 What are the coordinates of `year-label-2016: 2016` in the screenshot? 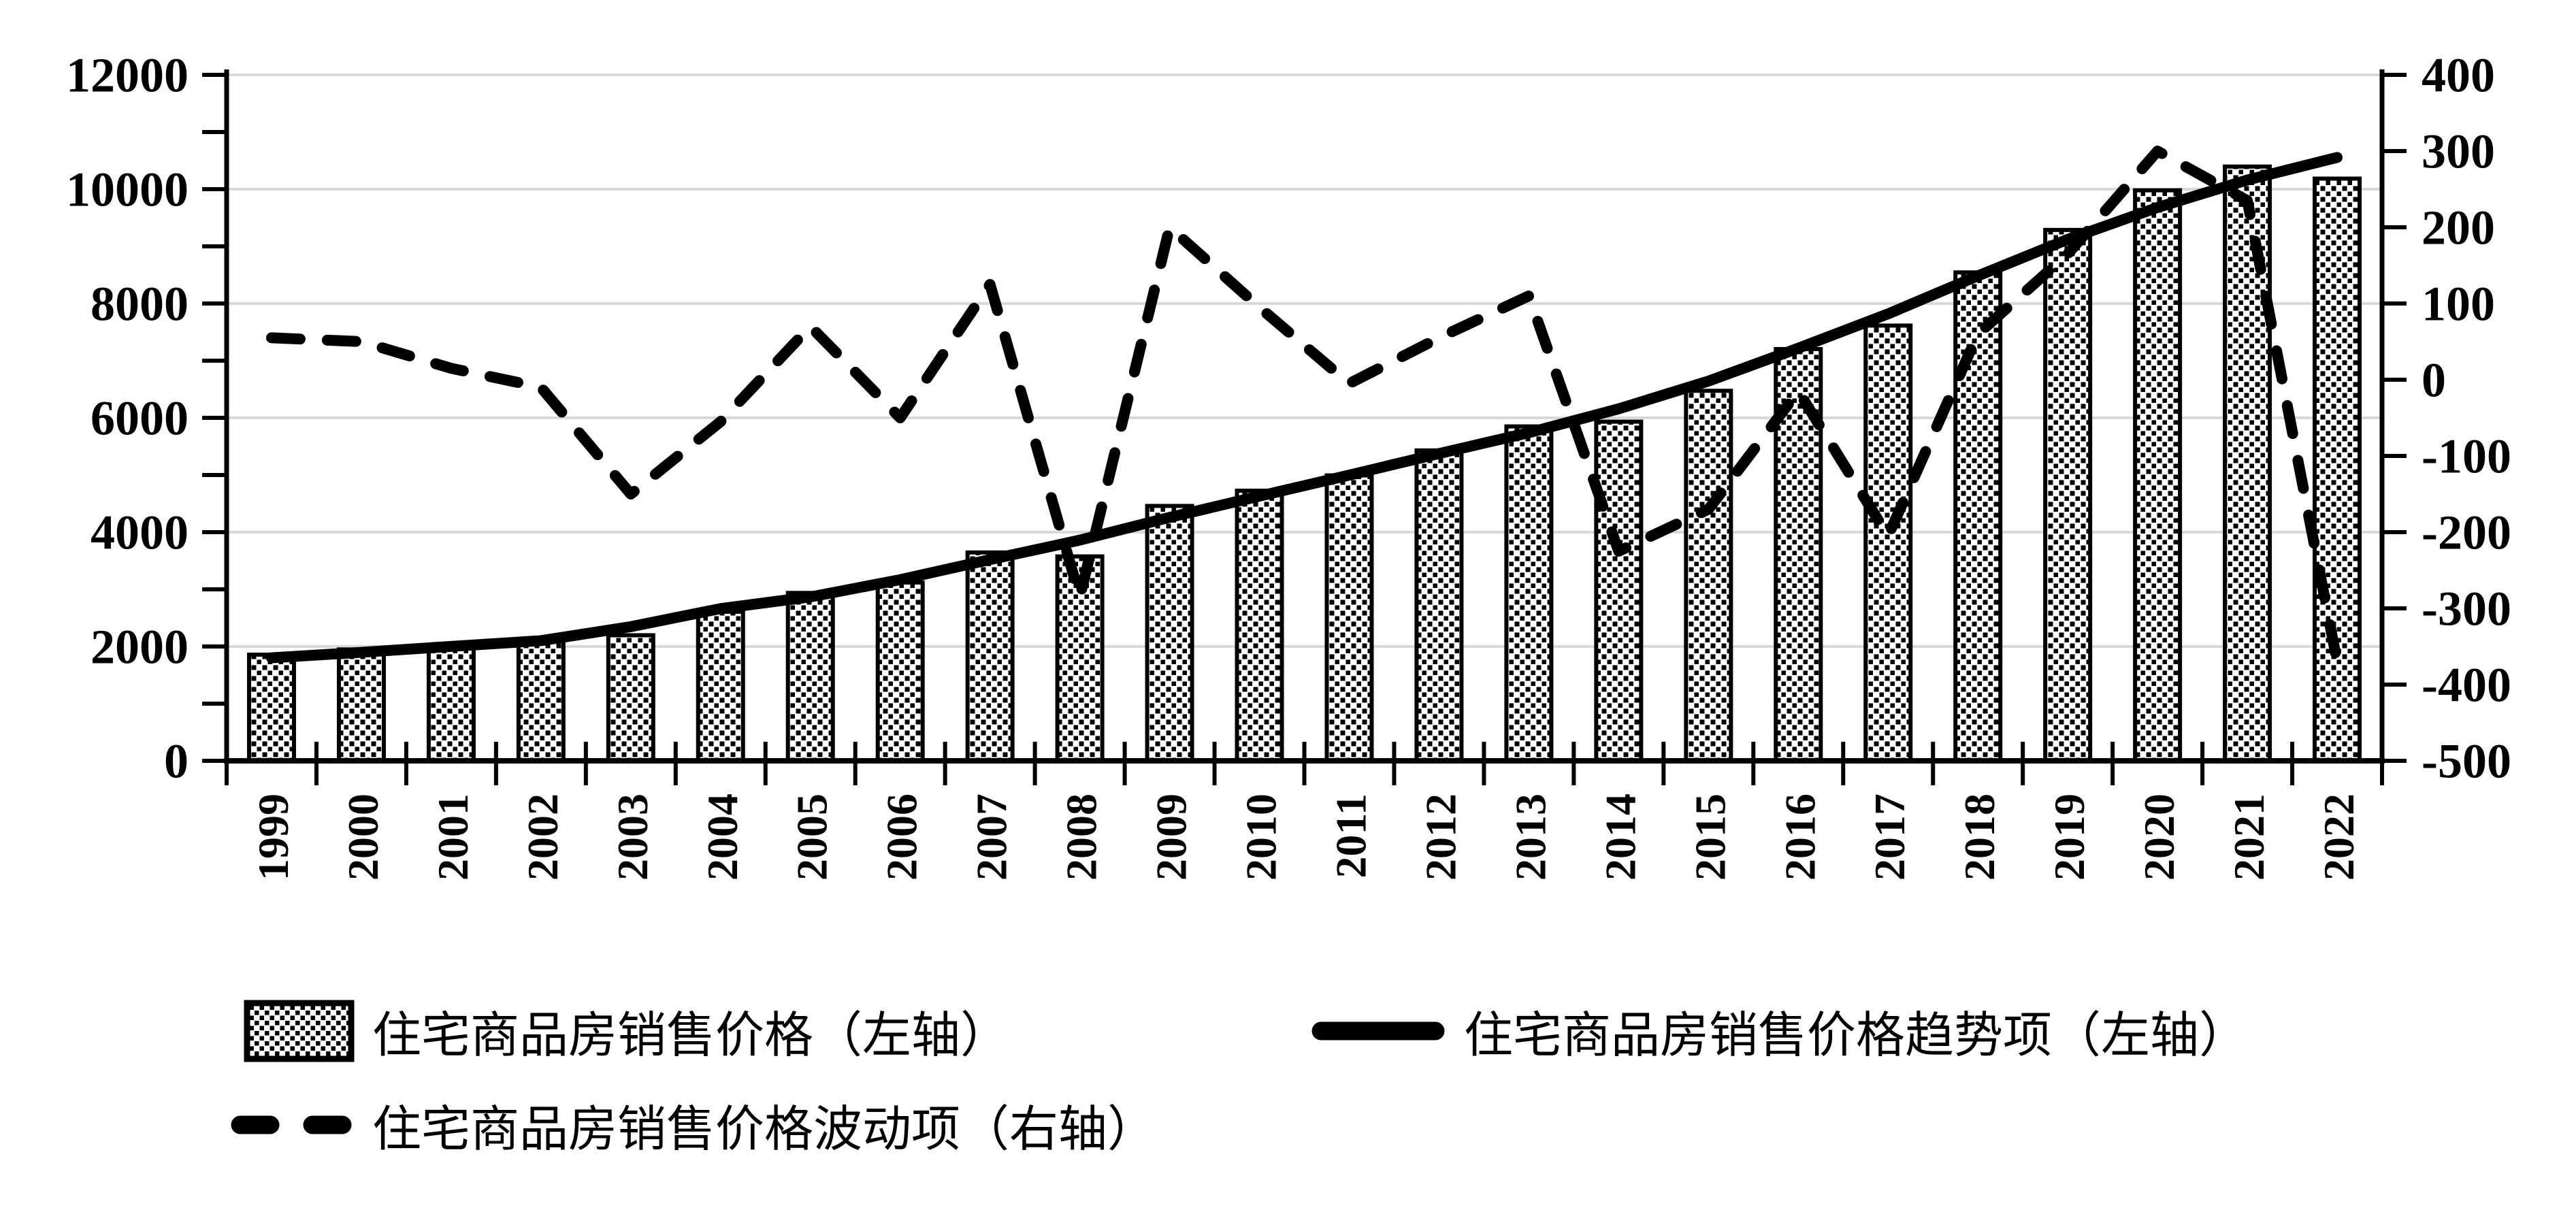 It's located at (1800, 837).